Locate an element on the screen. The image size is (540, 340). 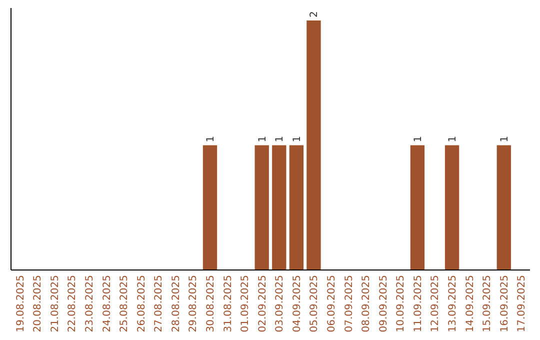
x-tick-label: 09.09.2025 is located at coordinates (384, 303).